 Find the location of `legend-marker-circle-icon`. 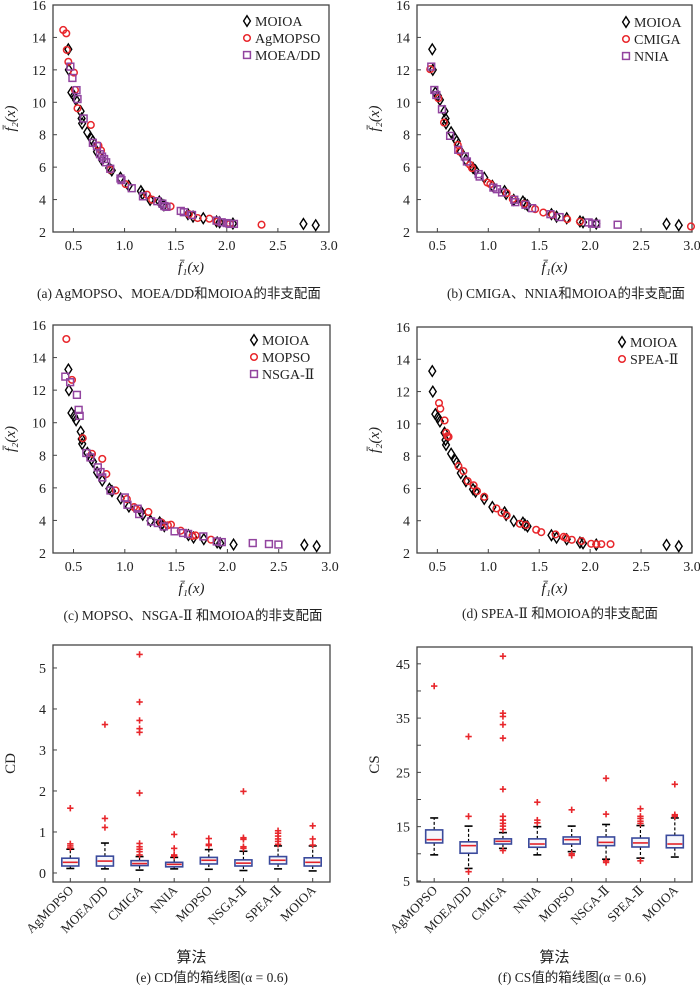

legend-marker-circle-icon is located at coordinates (254, 357).